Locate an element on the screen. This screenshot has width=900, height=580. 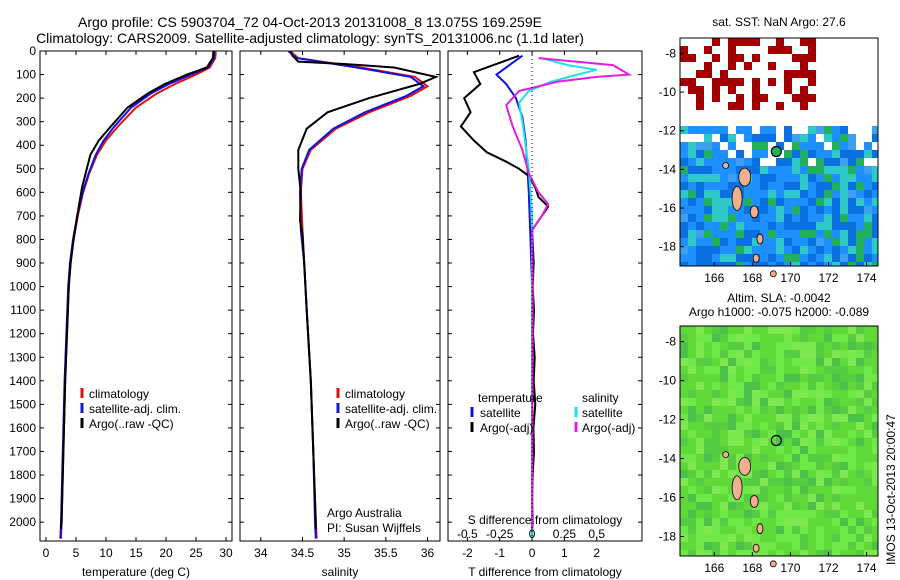
island-shape is located at coordinates (754, 501).